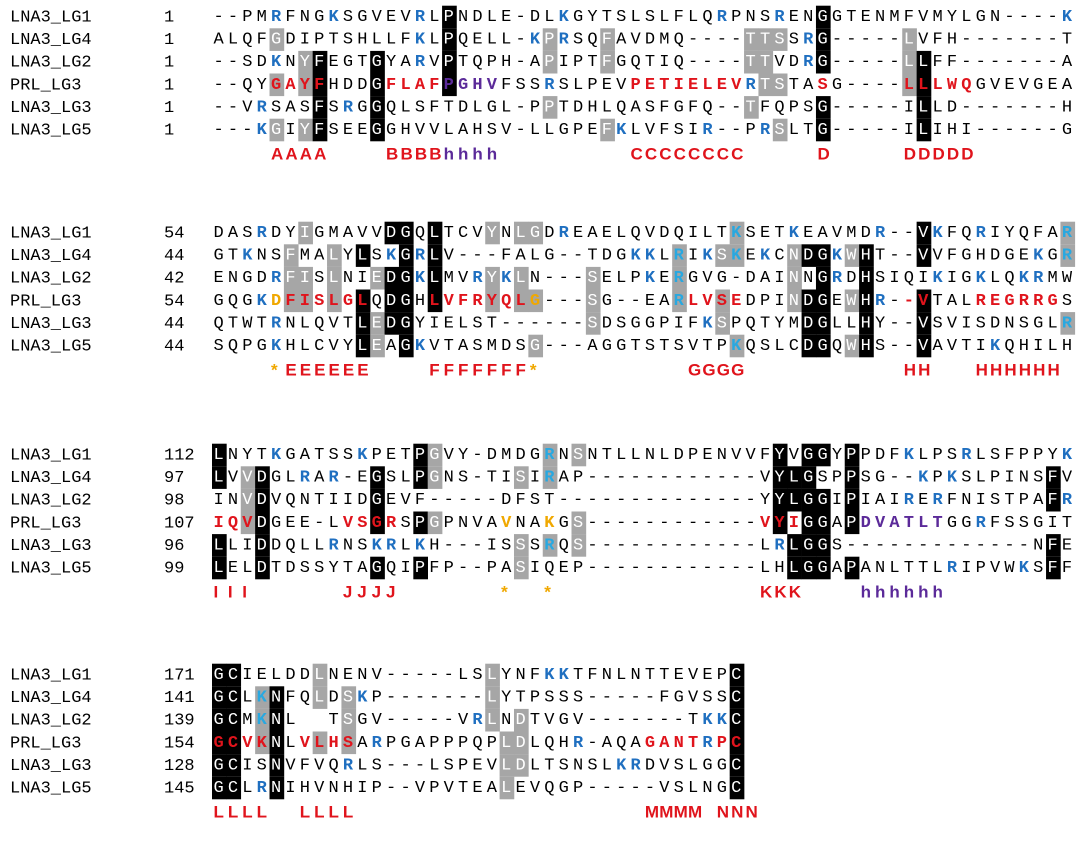 Image resolution: width=1084 pixels, height=854 pixels. Describe the element at coordinates (179, 721) in the screenshot. I see `sequence-start: 139` at that location.